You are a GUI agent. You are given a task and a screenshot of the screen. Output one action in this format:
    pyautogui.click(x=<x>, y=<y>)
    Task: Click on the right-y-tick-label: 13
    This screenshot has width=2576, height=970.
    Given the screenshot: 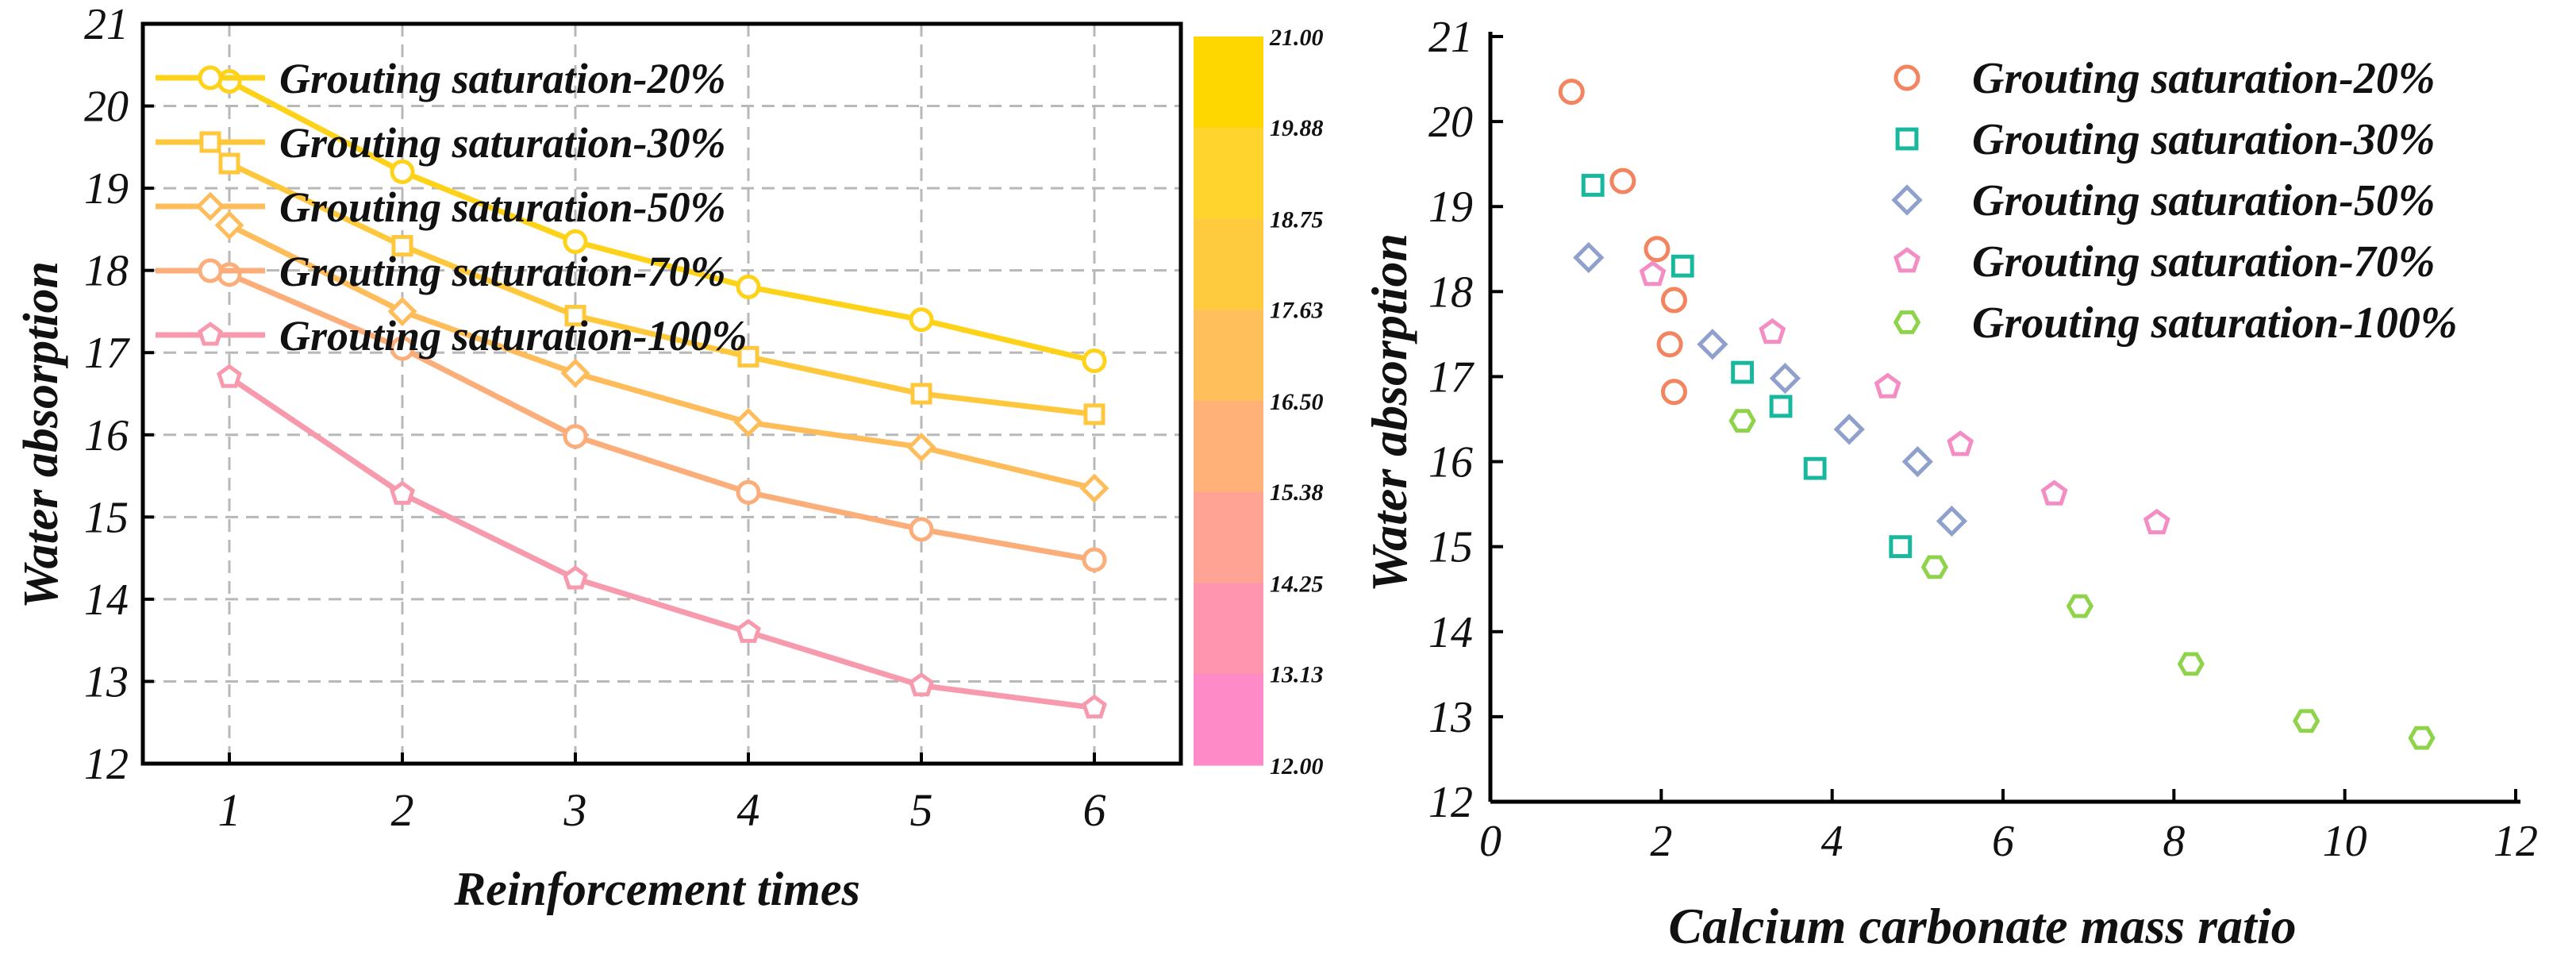 What is the action you would take?
    pyautogui.click(x=1450, y=717)
    